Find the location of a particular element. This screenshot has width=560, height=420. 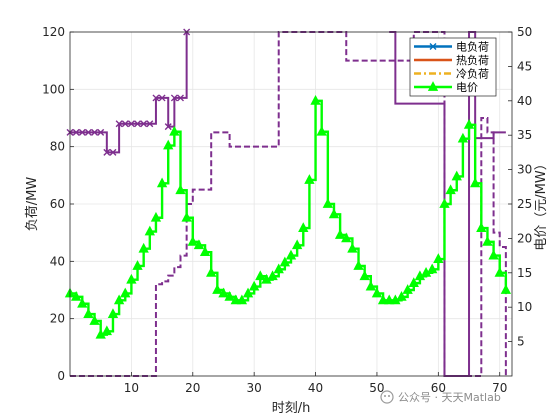

y-right-tick-label: 15 is located at coordinates (524, 273).